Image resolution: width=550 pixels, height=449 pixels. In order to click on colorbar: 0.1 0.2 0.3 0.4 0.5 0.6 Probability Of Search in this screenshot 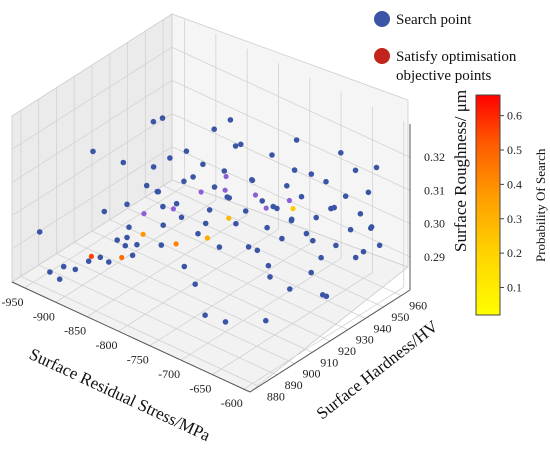, I will do `click(511, 205)`.